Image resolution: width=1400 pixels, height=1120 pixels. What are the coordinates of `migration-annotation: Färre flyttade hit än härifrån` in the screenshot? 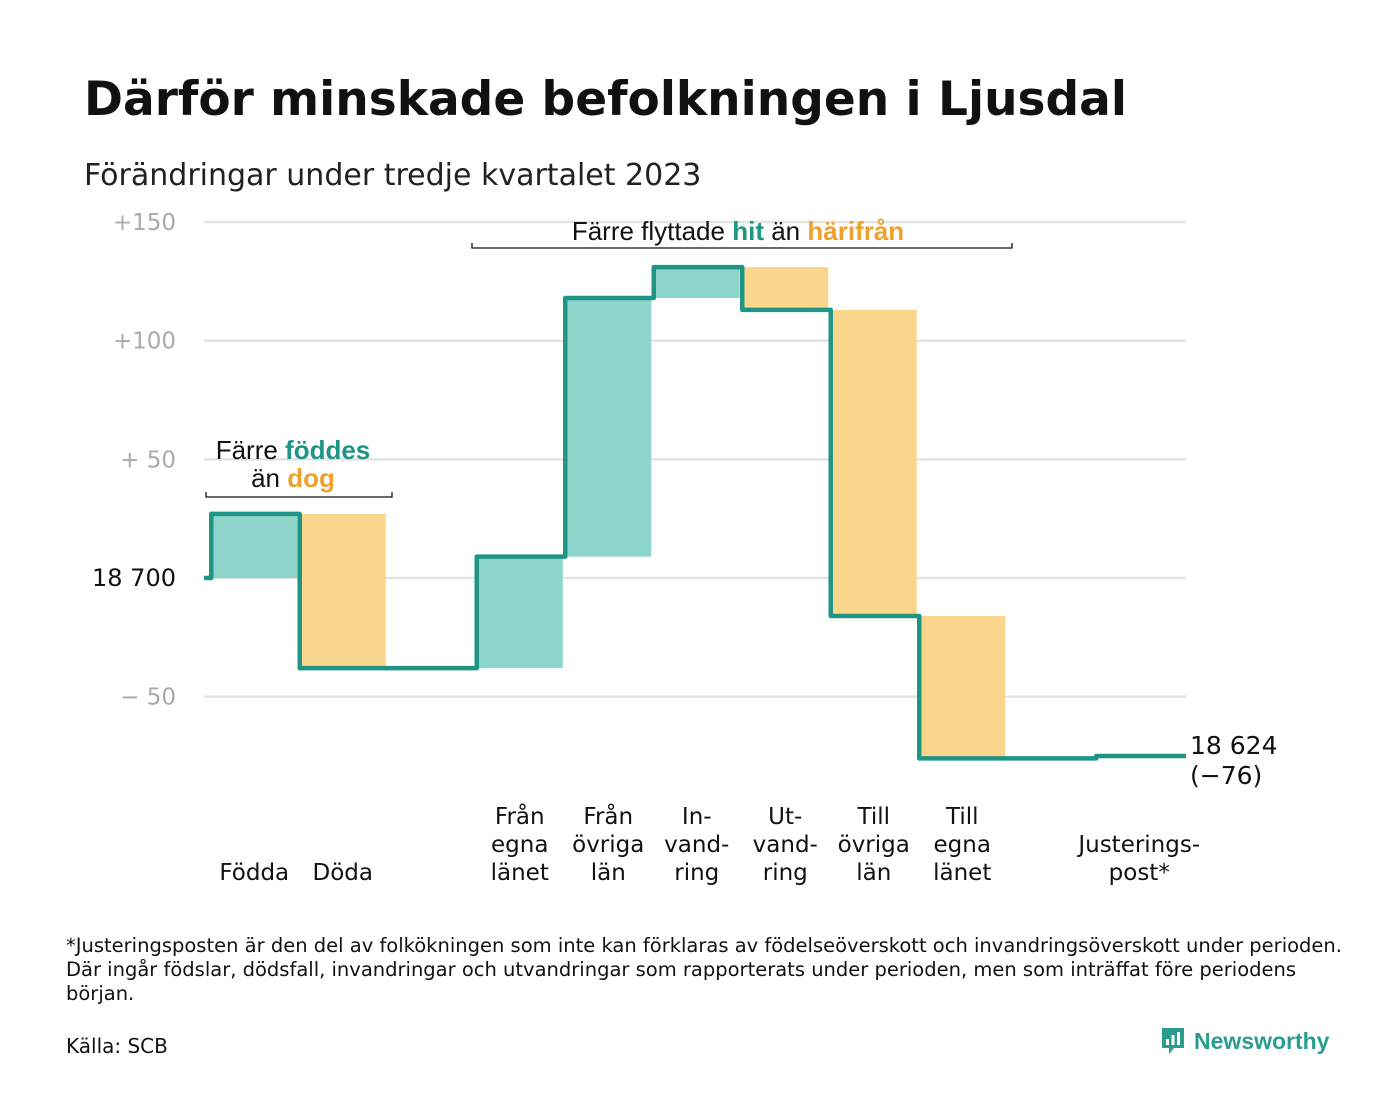 It's located at (738, 231).